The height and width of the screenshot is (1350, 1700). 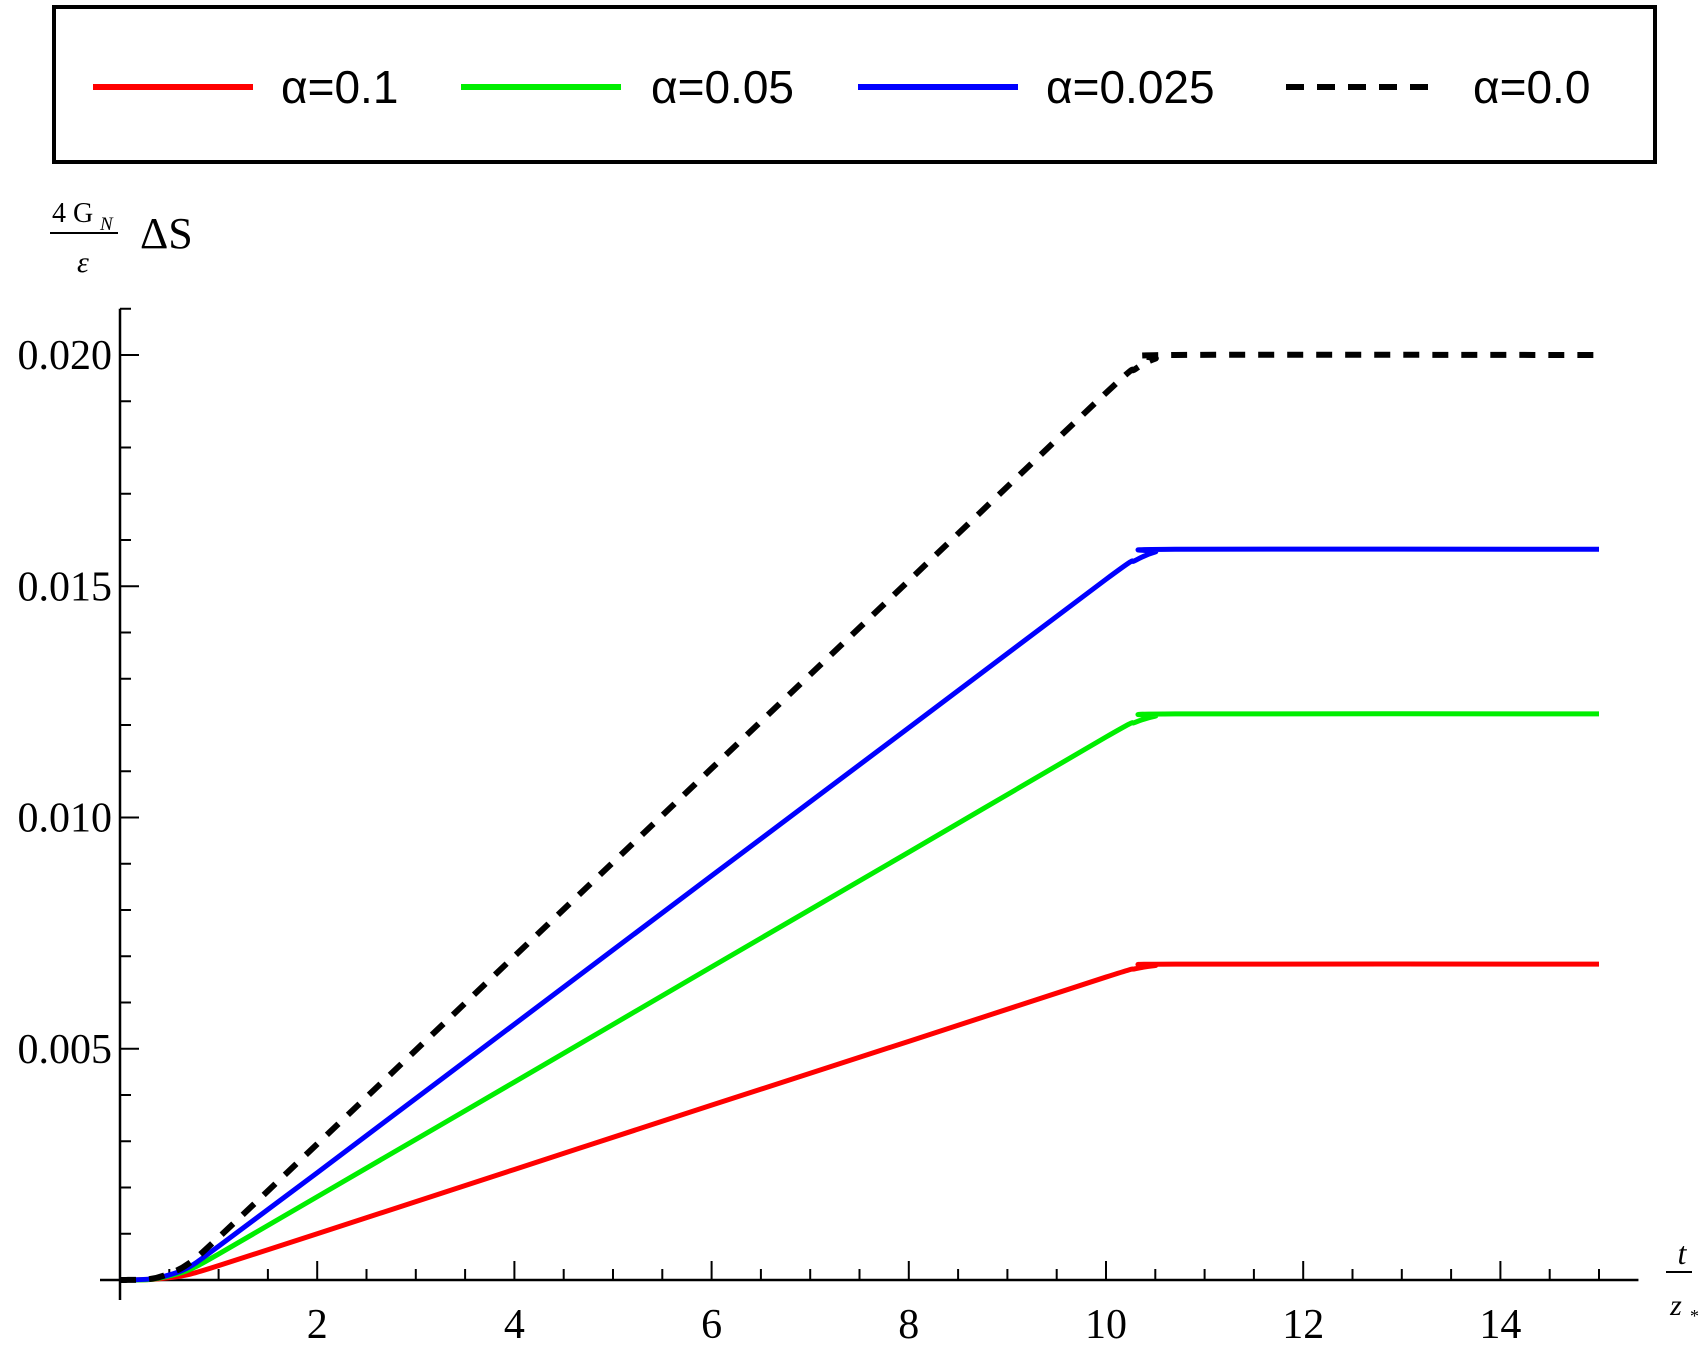 What do you see at coordinates (1531, 87) in the screenshot?
I see `legend-label-3: α=0.0` at bounding box center [1531, 87].